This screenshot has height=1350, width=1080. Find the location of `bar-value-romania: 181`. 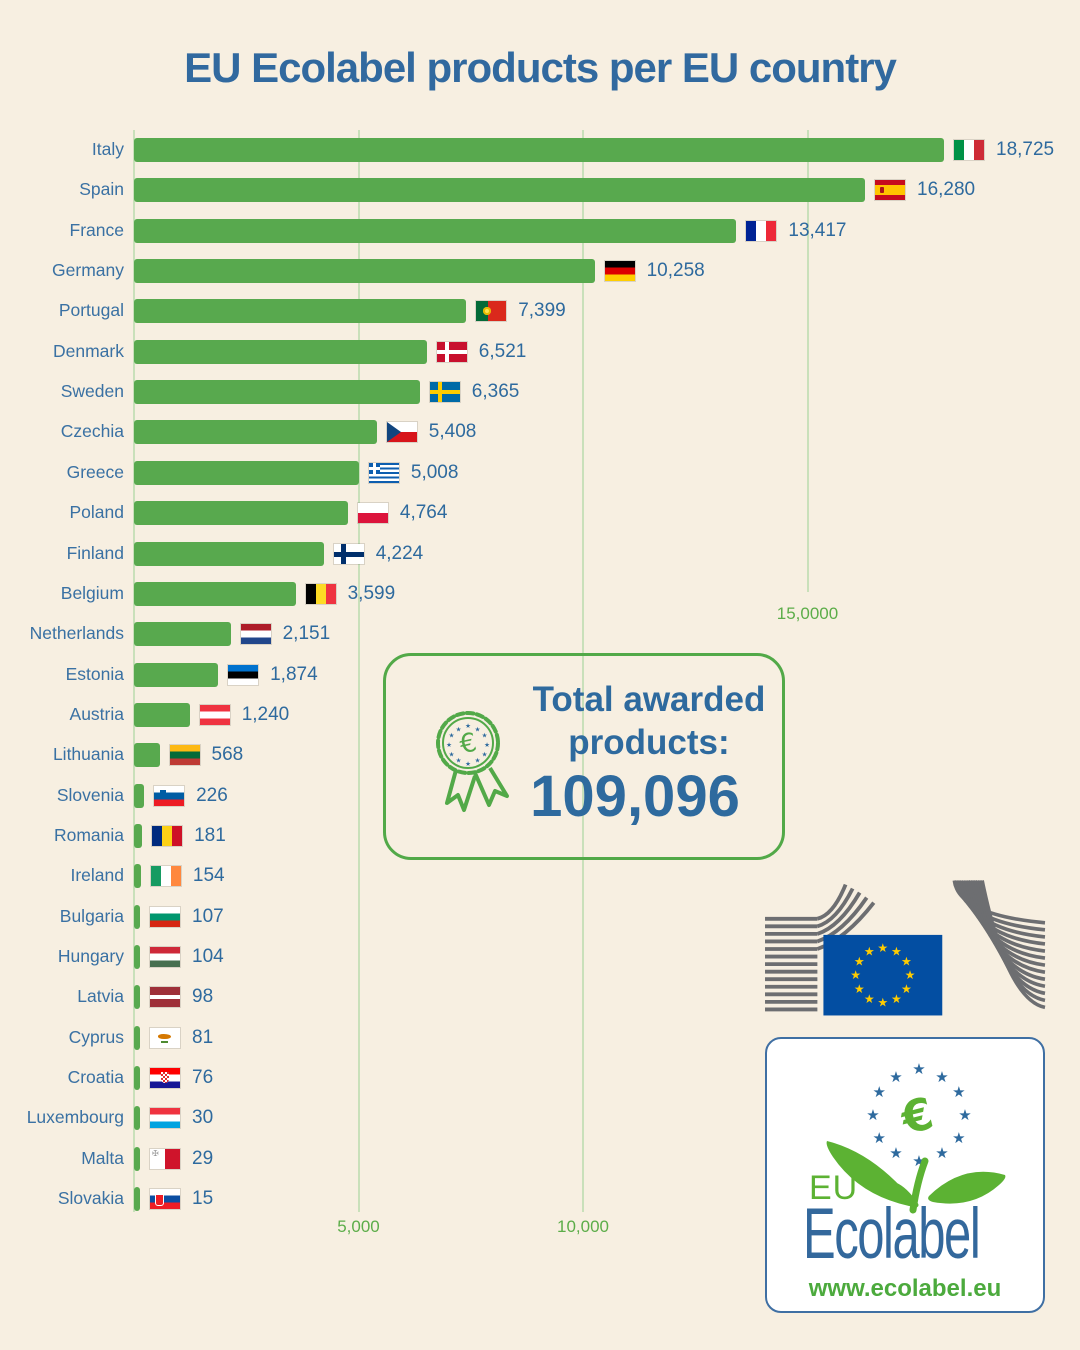

bar-value-romania: 181 is located at coordinates (210, 835).